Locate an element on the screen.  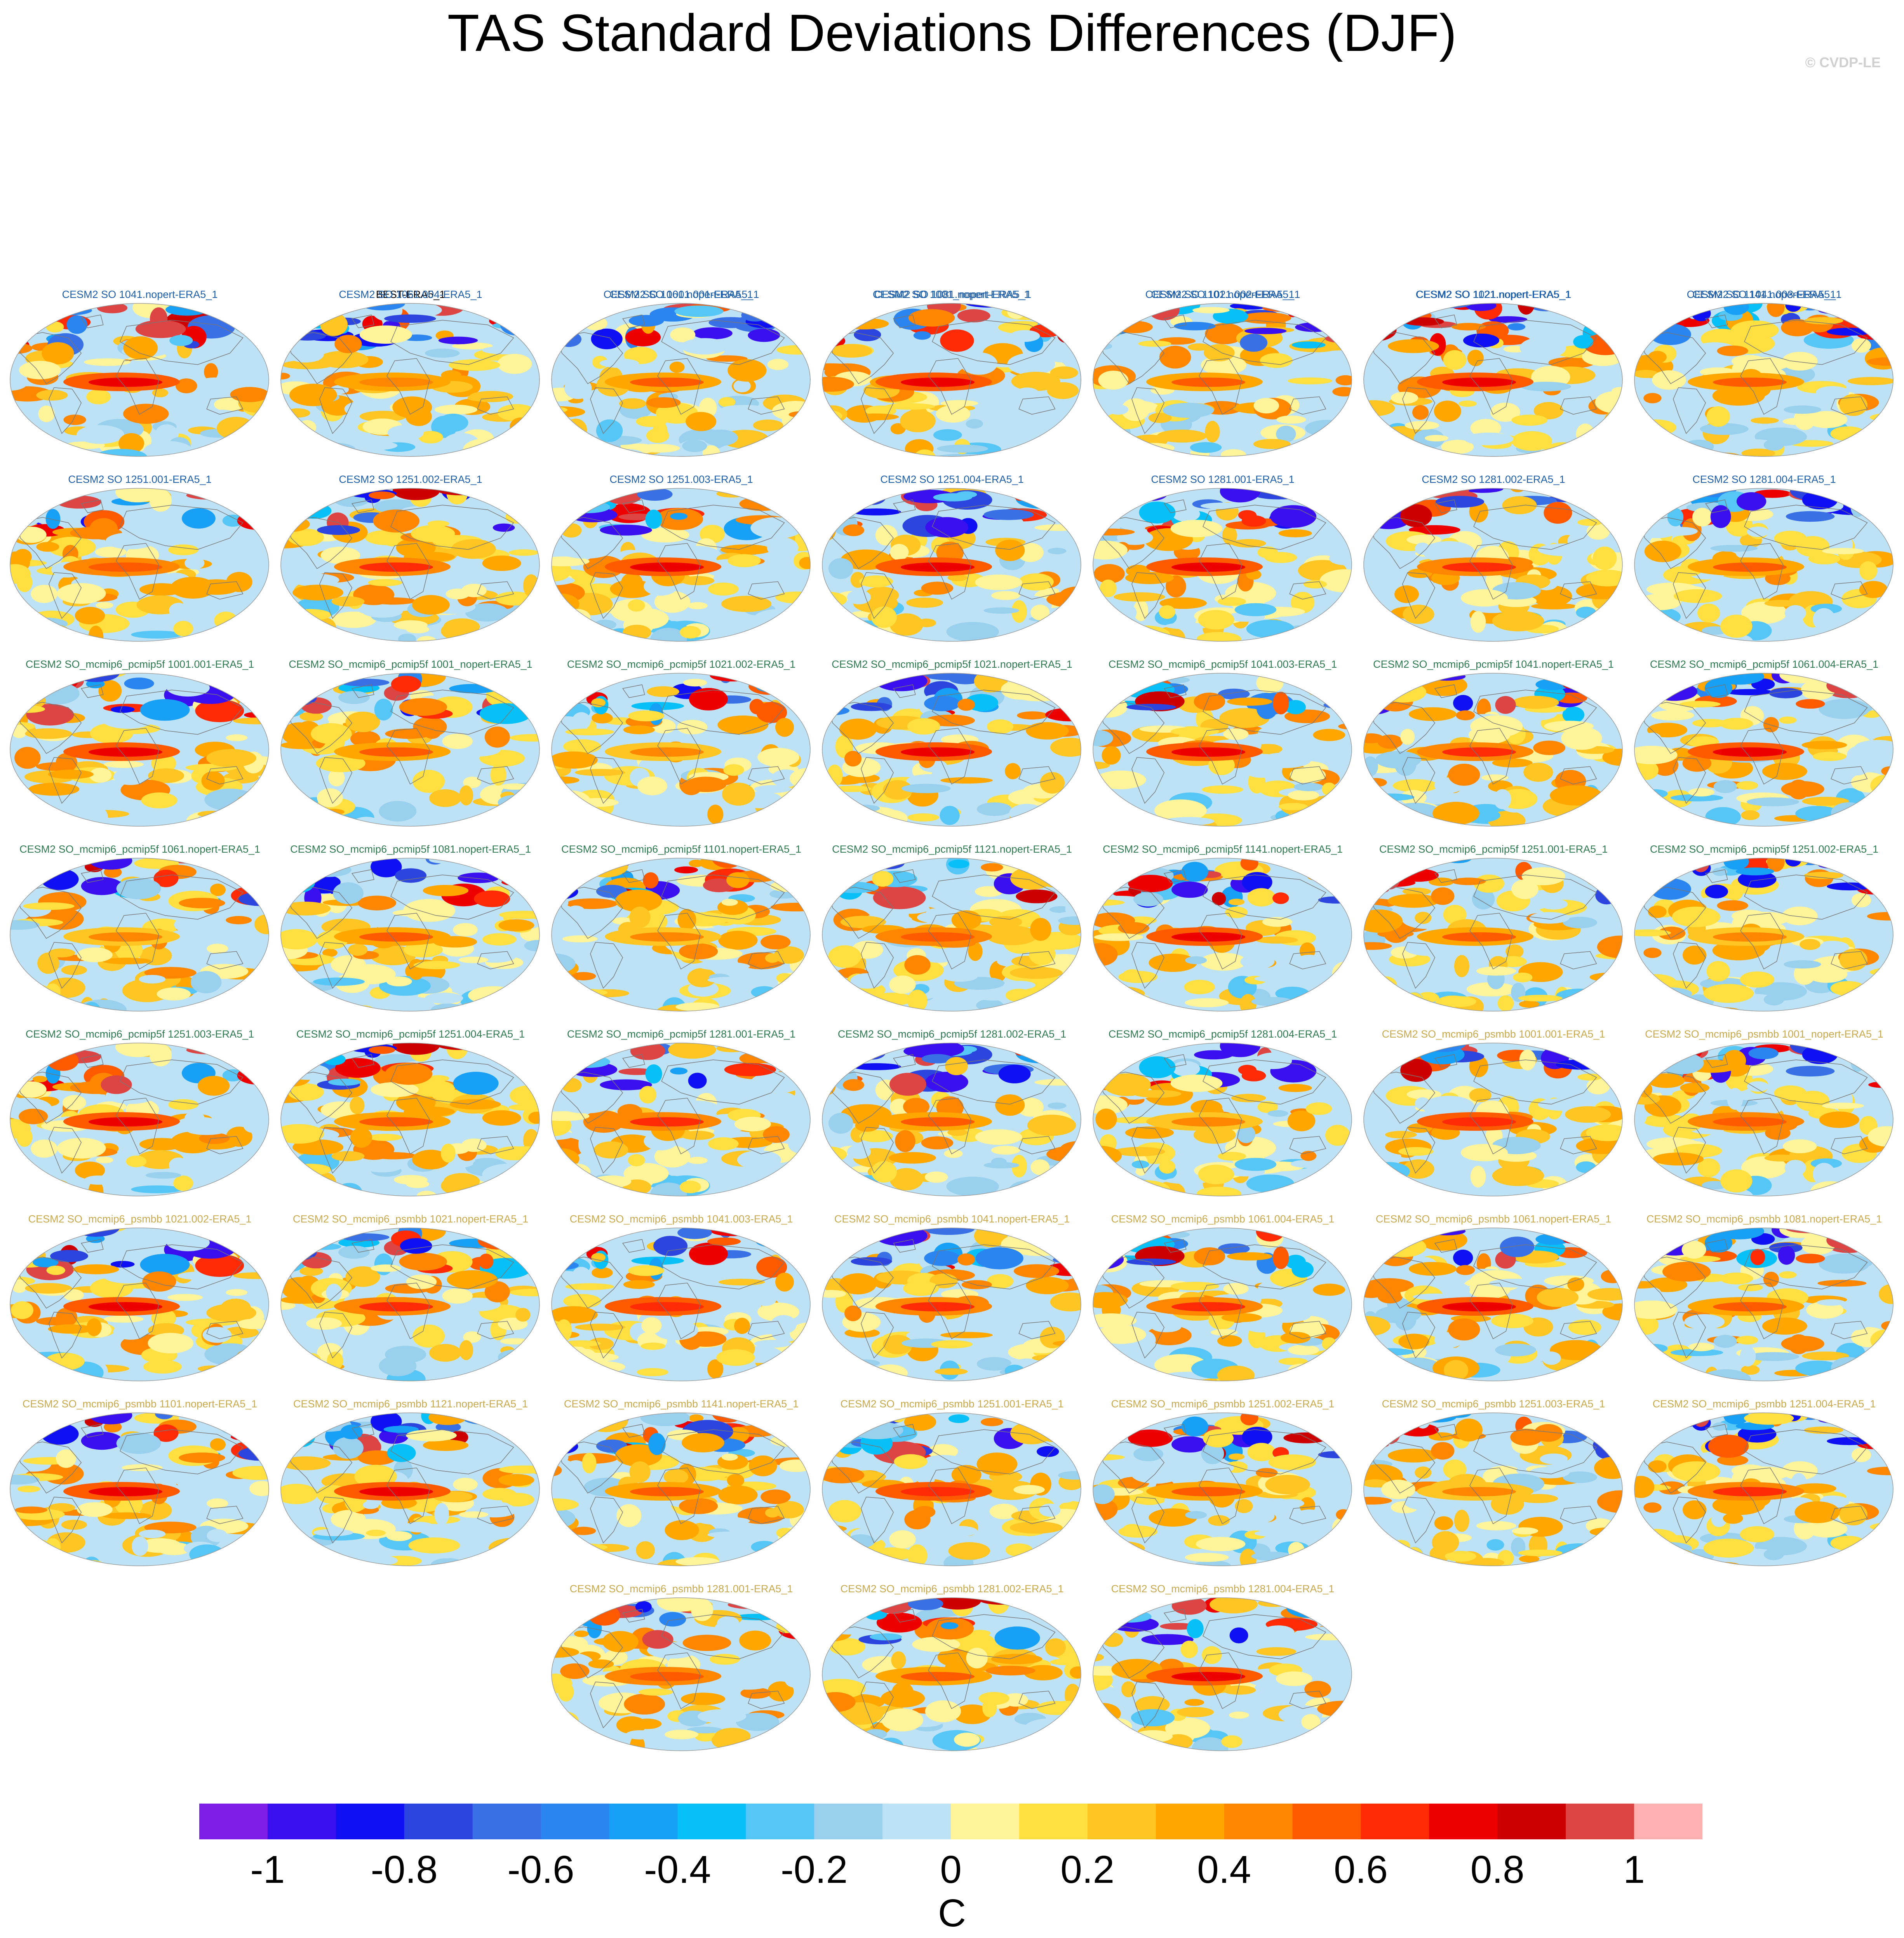
map-panel: CESM2 SO 1121.nopert-ERA5_1 is located at coordinates (1493, 376).